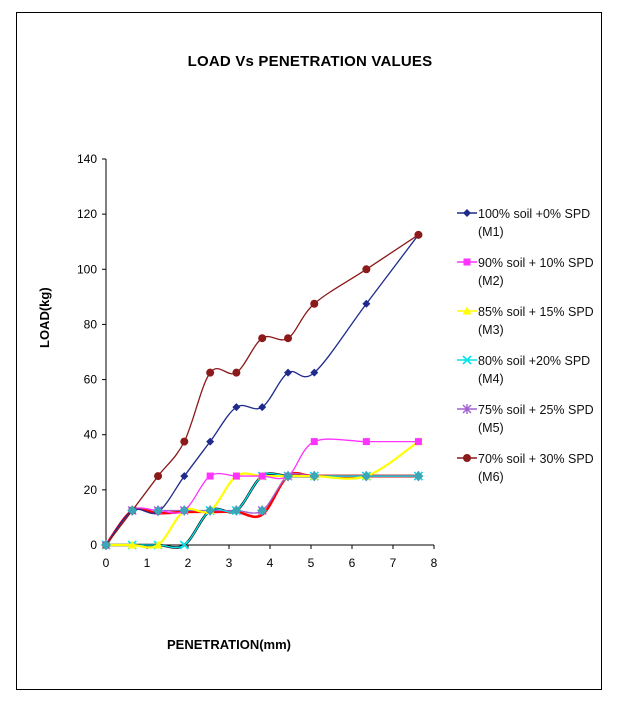 This screenshot has height=704, width=618. I want to click on x-tick-label: 5, so click(311, 563).